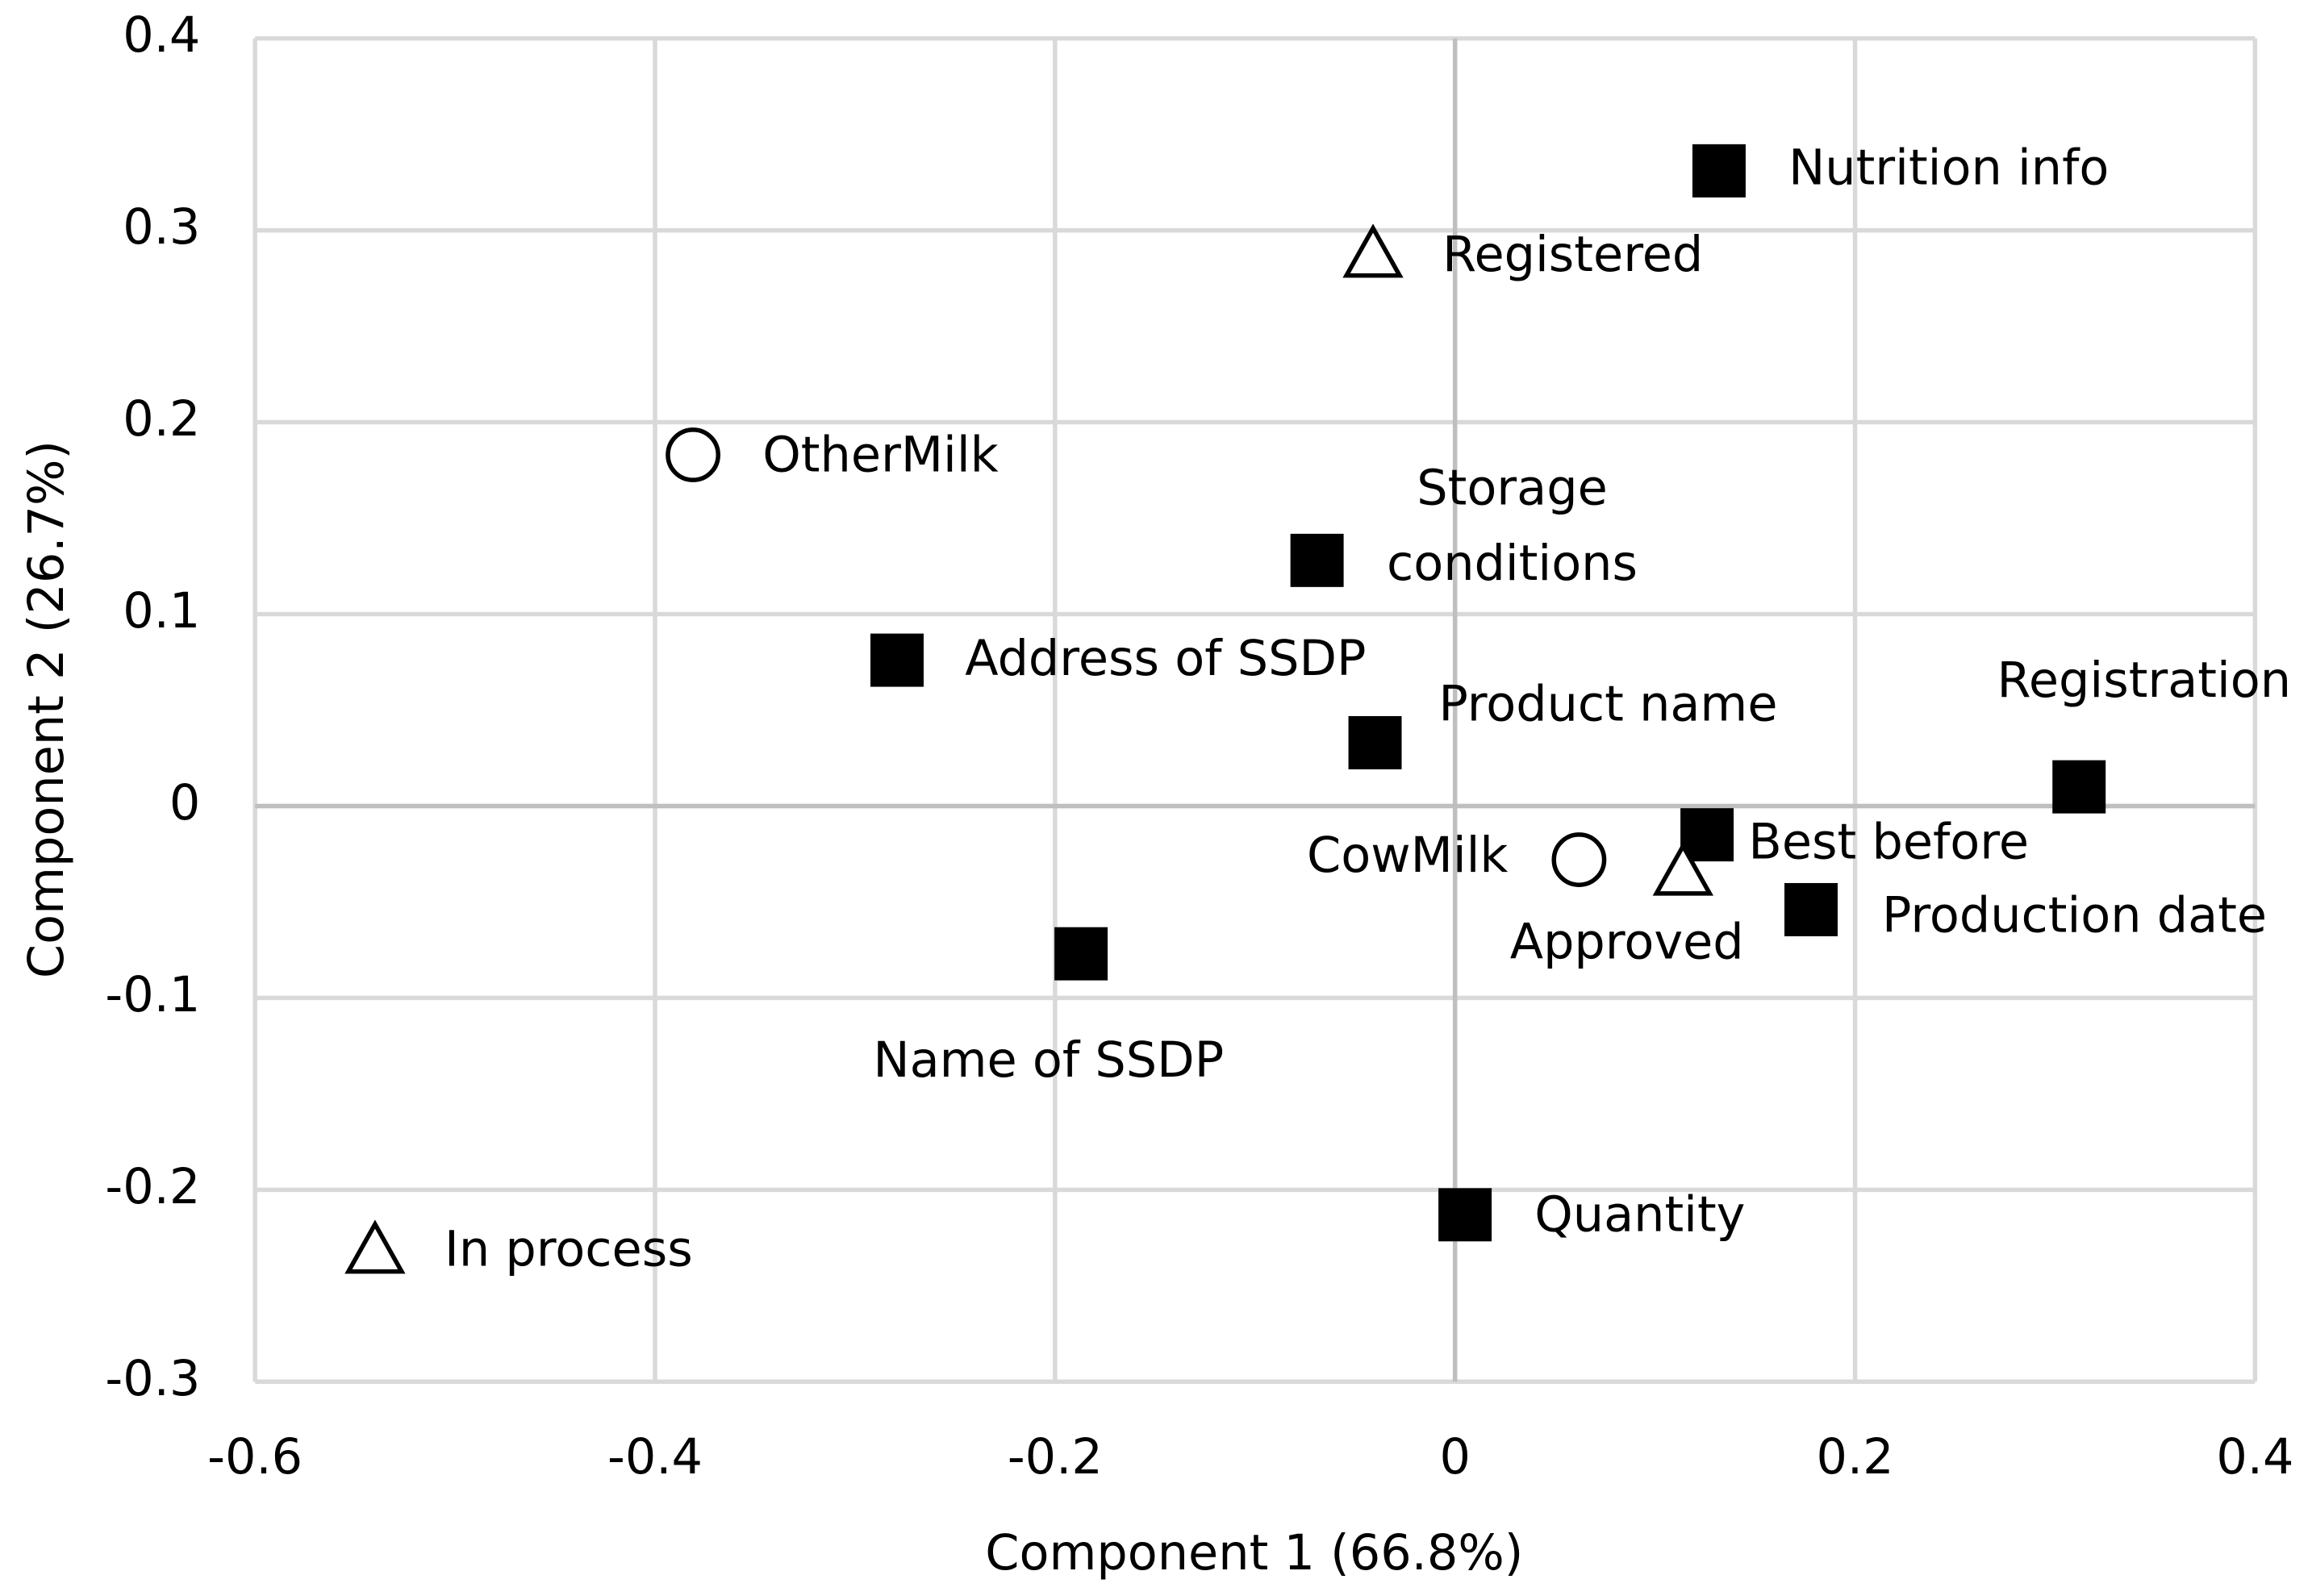  Describe the element at coordinates (1888, 843) in the screenshot. I see `point-label: Best before` at that location.